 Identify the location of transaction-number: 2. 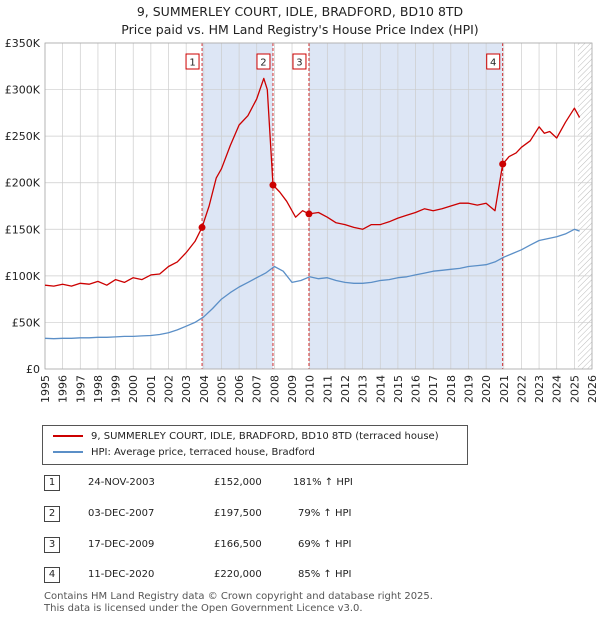
(52, 514).